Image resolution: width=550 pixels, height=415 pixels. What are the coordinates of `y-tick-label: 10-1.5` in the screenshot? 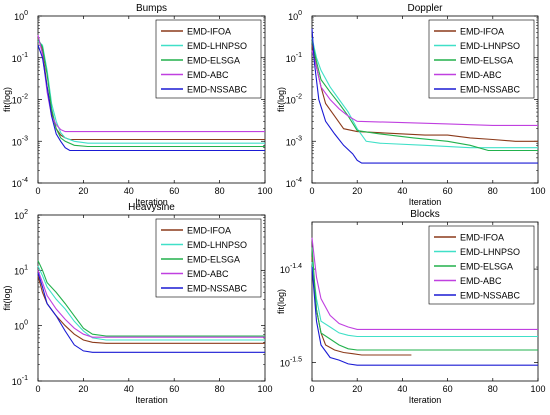 It's located at (291, 363).